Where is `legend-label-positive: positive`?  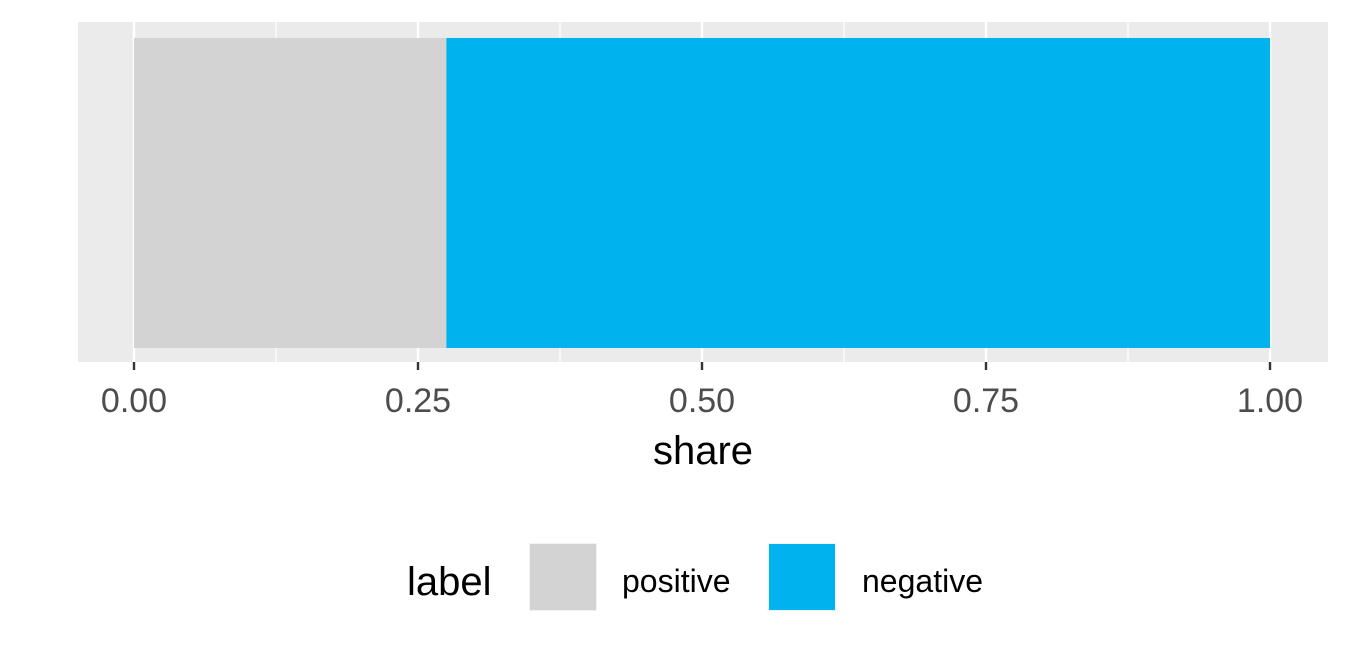 legend-label-positive: positive is located at coordinates (676, 581).